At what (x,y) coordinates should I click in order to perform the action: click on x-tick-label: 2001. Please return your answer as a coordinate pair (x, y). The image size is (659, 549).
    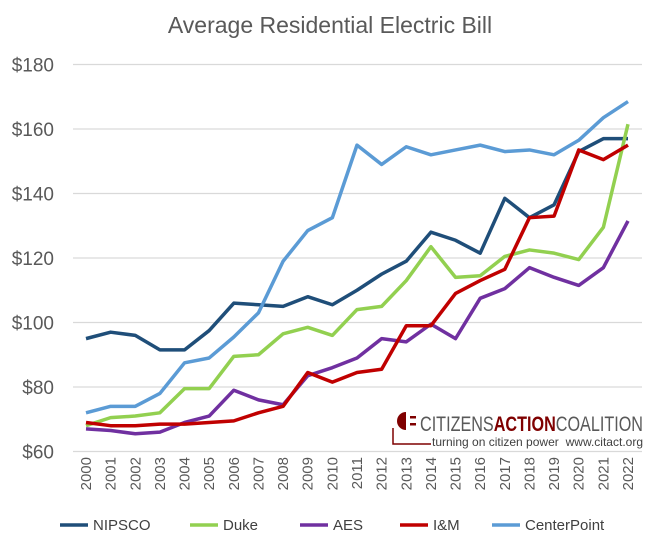
    Looking at the image, I should click on (111, 473).